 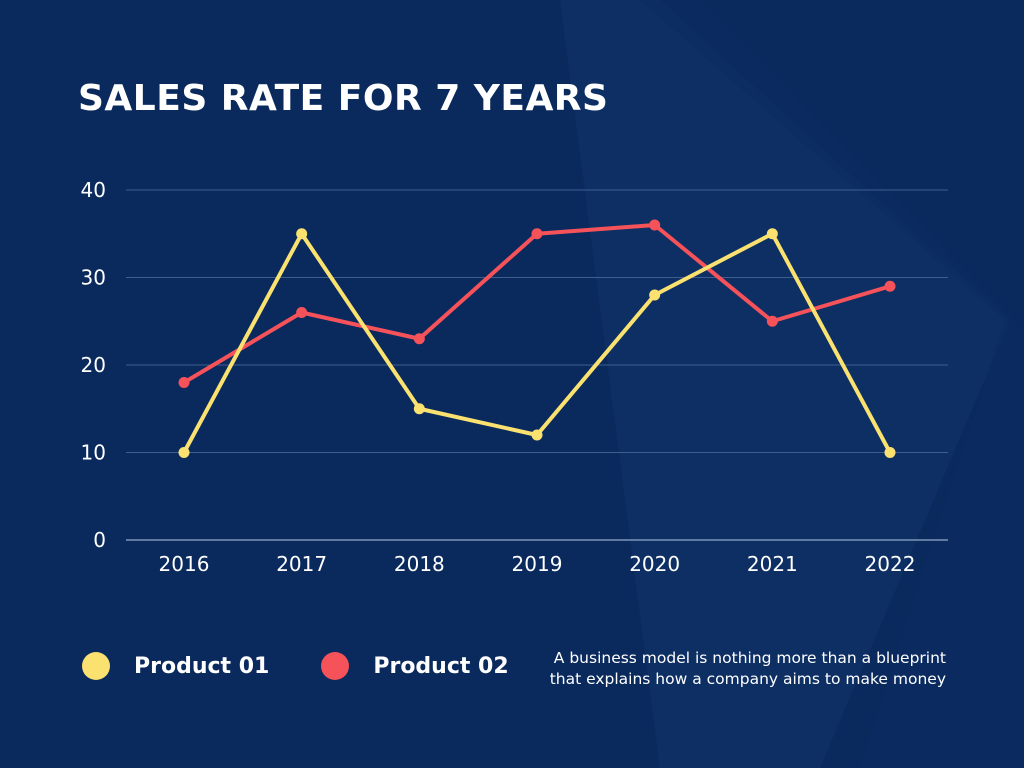 I want to click on legend: Product 01 Product 02, so click(x=321, y=666).